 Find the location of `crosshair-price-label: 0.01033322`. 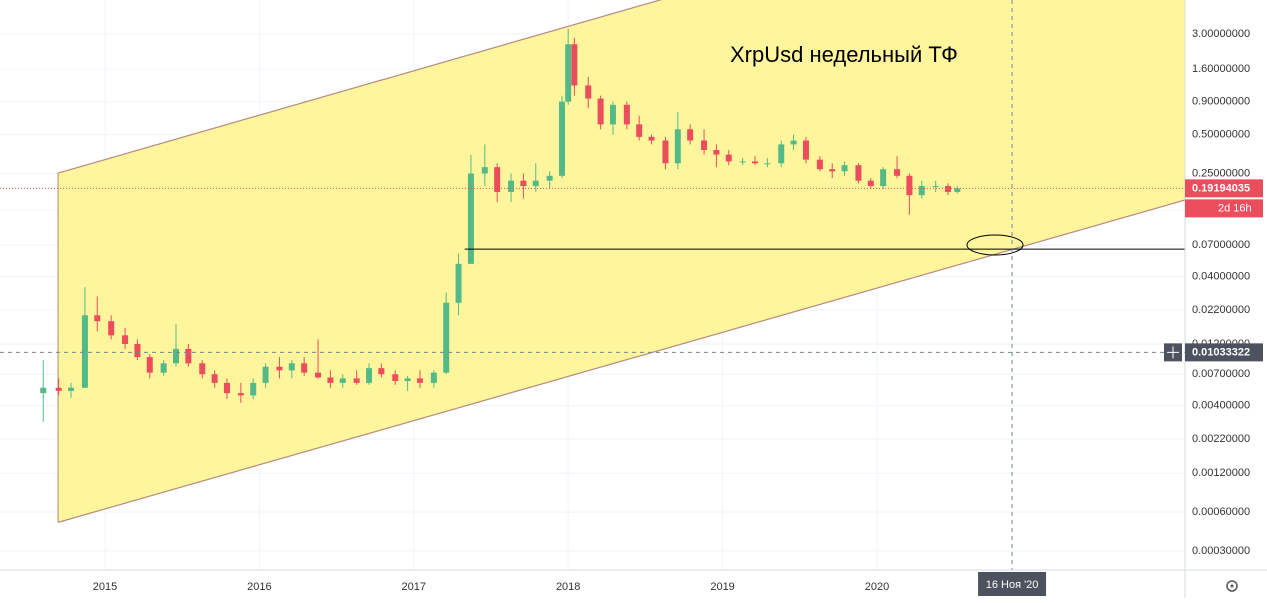

crosshair-price-label: 0.01033322 is located at coordinates (1221, 352).